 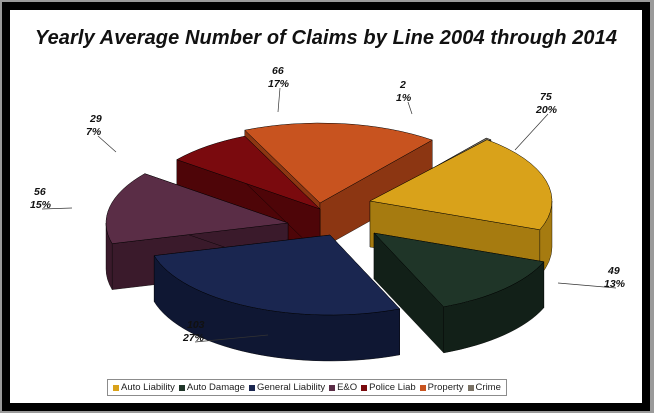 What do you see at coordinates (196, 325) in the screenshot?
I see `value-label-general-liability: 103` at bounding box center [196, 325].